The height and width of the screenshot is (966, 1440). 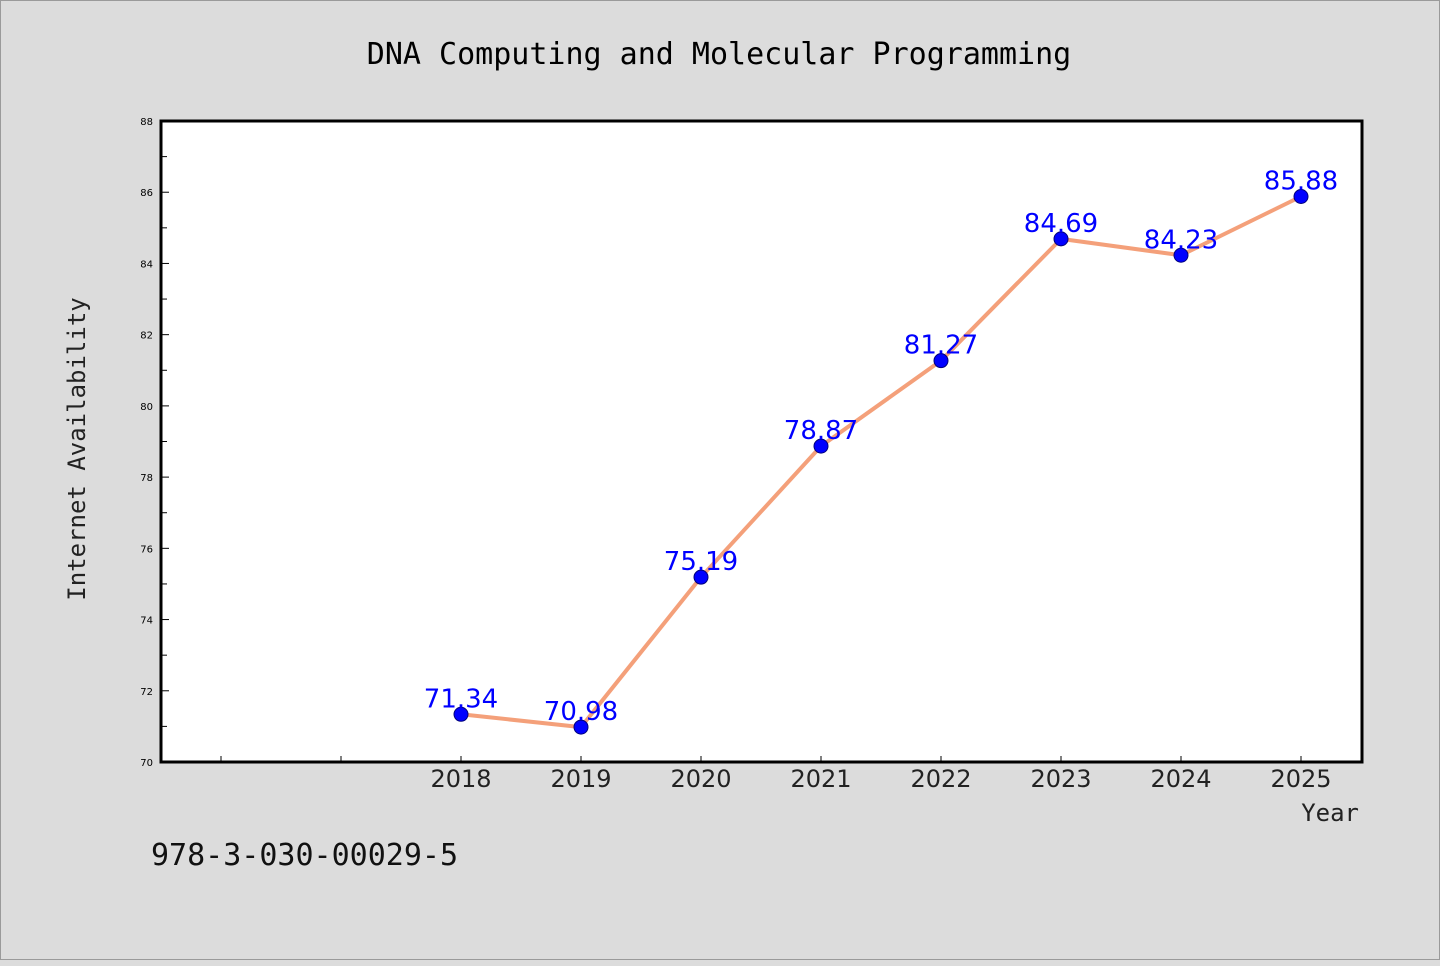 What do you see at coordinates (460, 779) in the screenshot?
I see `x-tick-label: 2018` at bounding box center [460, 779].